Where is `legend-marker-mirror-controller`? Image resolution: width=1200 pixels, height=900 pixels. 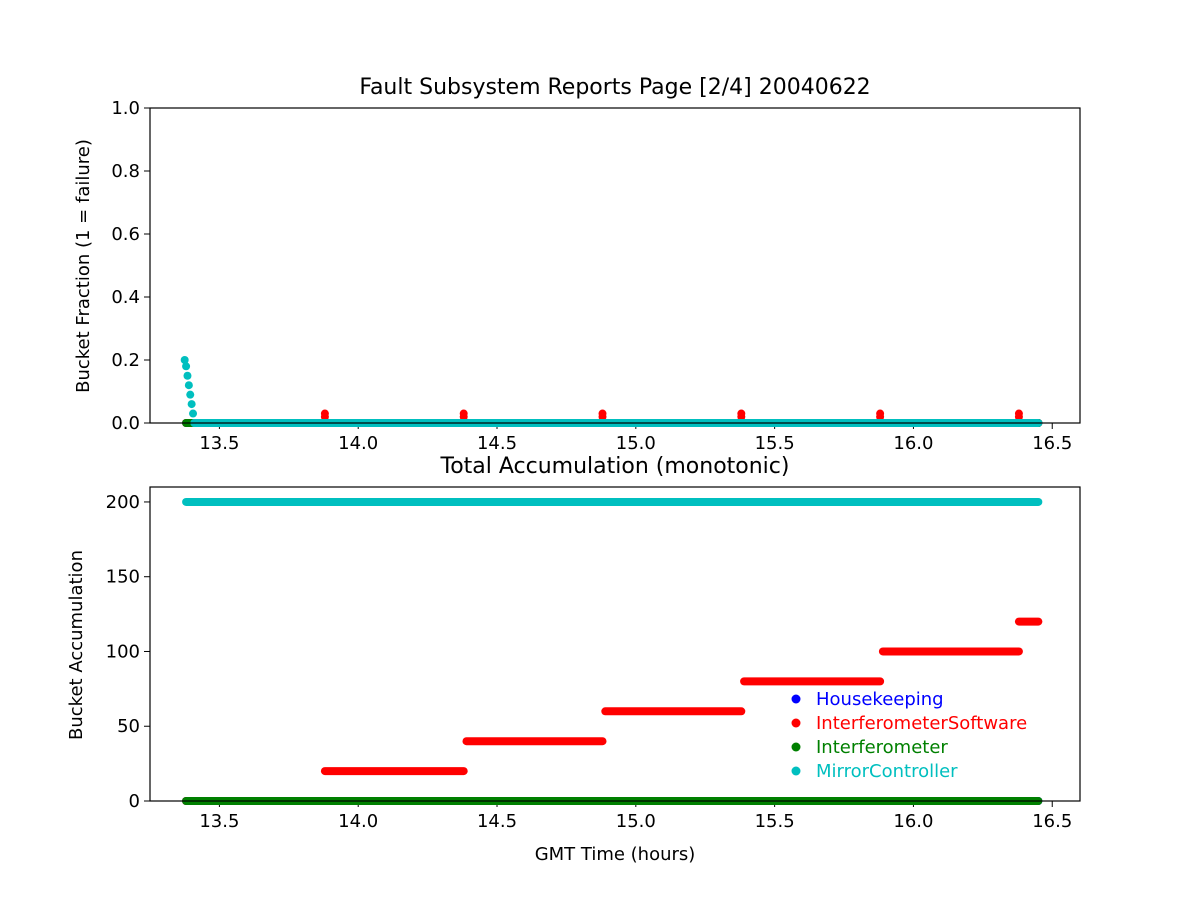 legend-marker-mirror-controller is located at coordinates (796, 771).